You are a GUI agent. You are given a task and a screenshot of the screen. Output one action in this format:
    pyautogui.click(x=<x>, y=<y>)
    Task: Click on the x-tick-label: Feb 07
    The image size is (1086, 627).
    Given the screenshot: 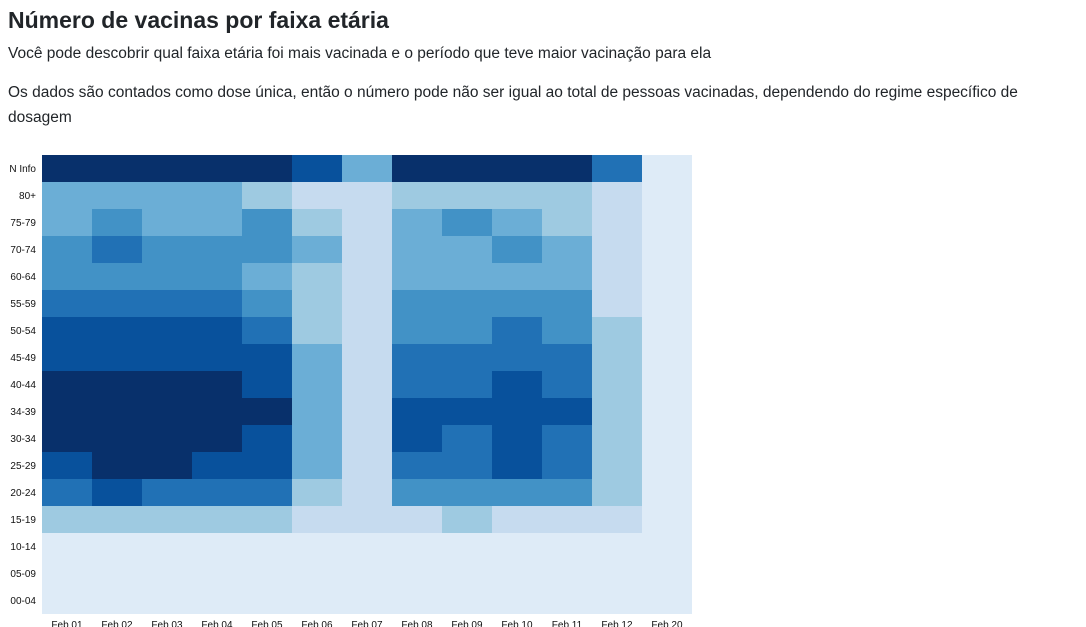 What is the action you would take?
    pyautogui.click(x=367, y=623)
    